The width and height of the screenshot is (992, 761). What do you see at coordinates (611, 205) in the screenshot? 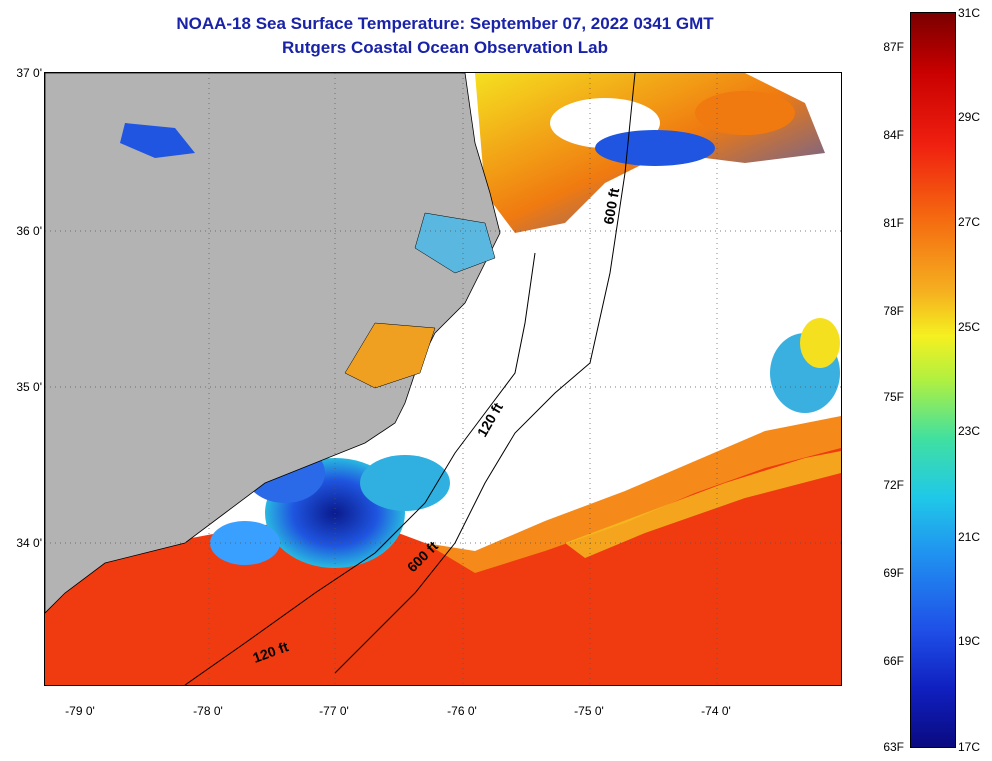
I see `contour-label-600-north: 600 ft` at bounding box center [611, 205].